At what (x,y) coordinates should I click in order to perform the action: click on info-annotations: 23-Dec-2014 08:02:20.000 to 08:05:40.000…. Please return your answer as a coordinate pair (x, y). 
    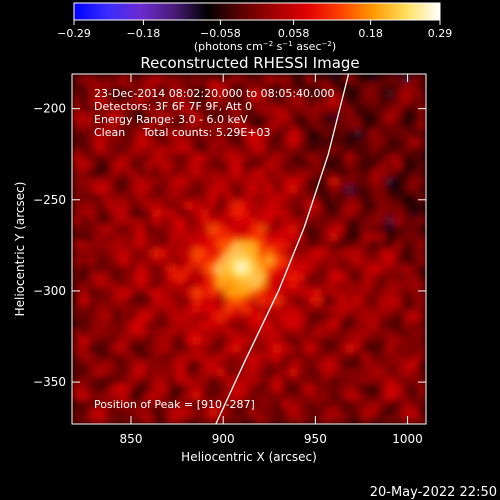
    Looking at the image, I should click on (214, 113).